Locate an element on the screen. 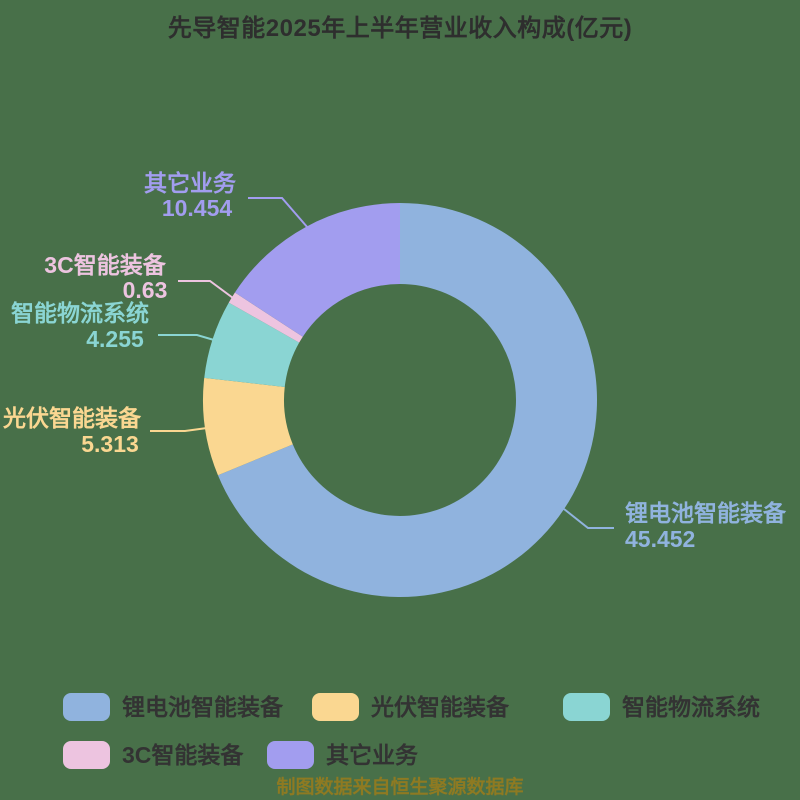 The image size is (800, 800). leader-line-photovoltaic-equipment is located at coordinates (179, 429).